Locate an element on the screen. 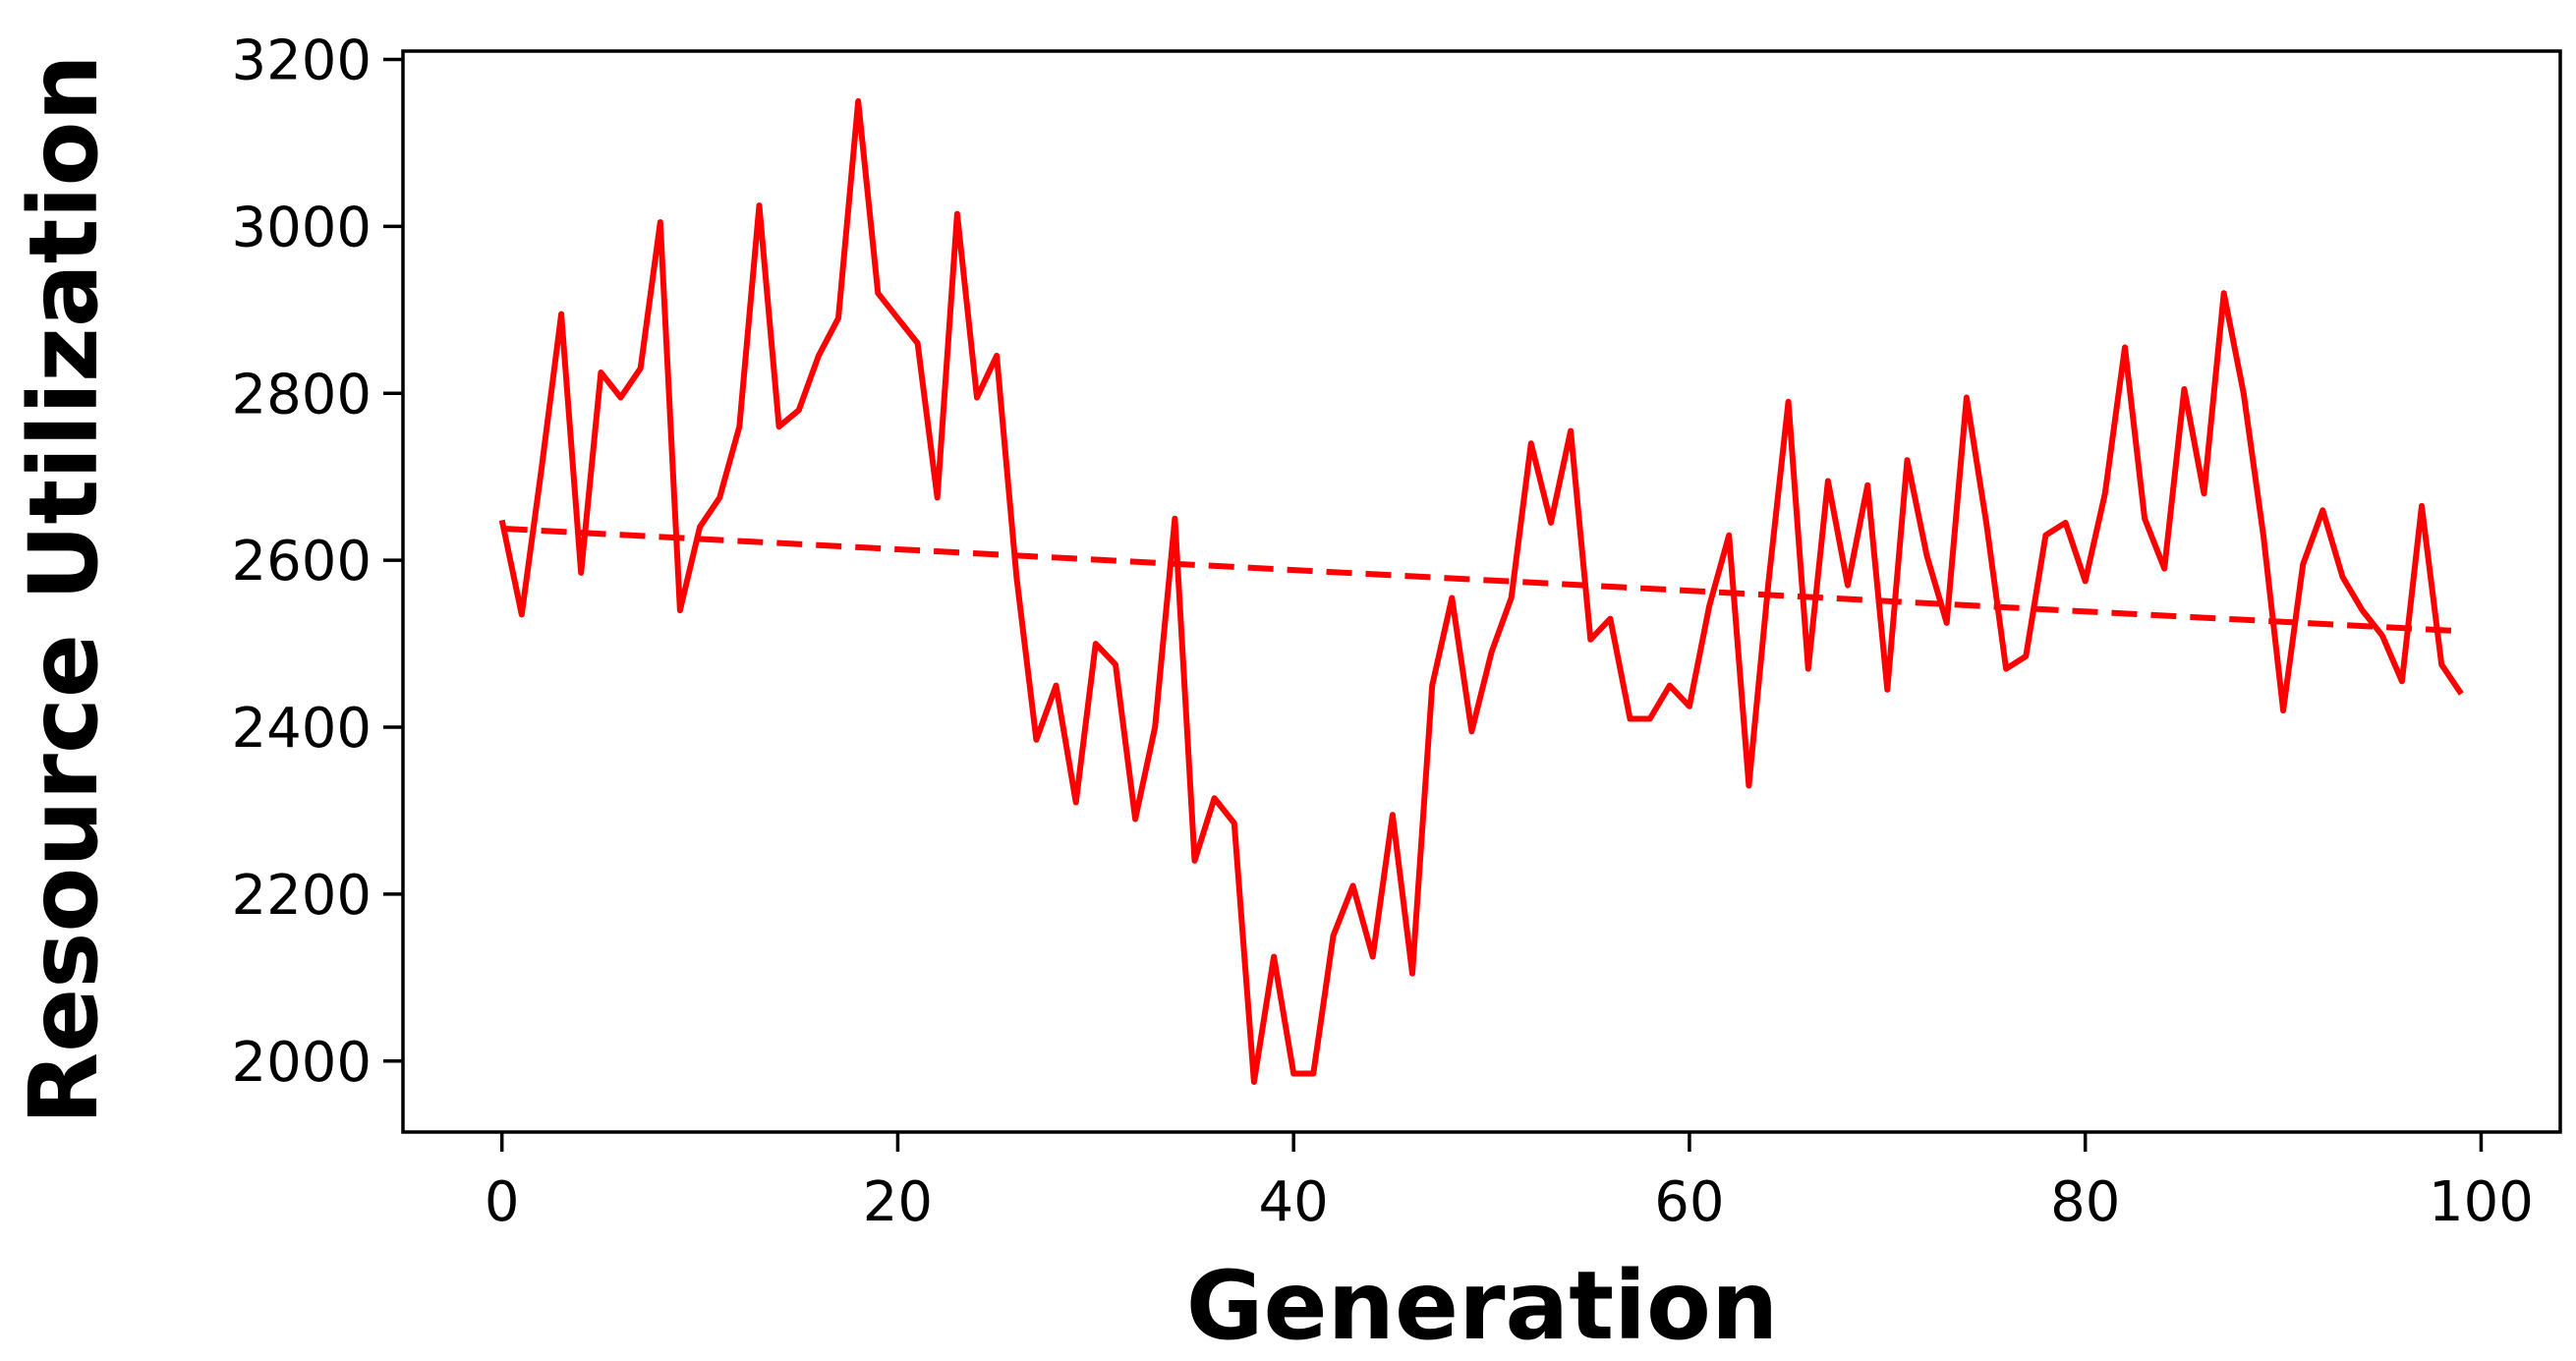 The width and height of the screenshot is (2576, 1361). x-tick-label: 60 is located at coordinates (1689, 1202).